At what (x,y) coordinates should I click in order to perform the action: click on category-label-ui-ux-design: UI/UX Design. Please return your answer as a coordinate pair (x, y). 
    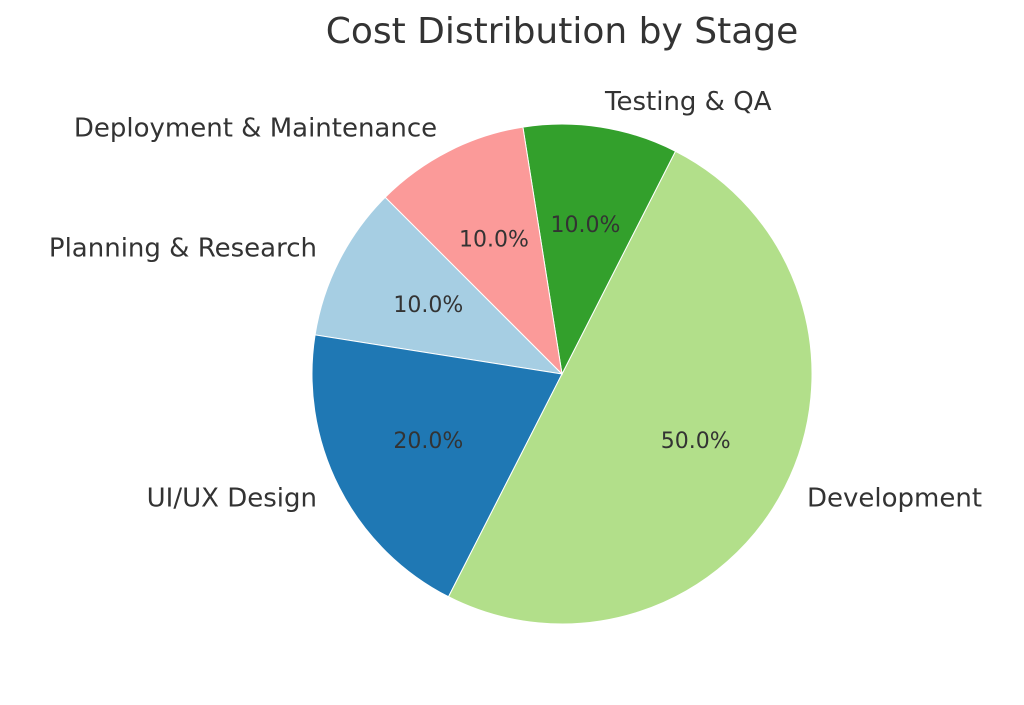
    Looking at the image, I should click on (232, 498).